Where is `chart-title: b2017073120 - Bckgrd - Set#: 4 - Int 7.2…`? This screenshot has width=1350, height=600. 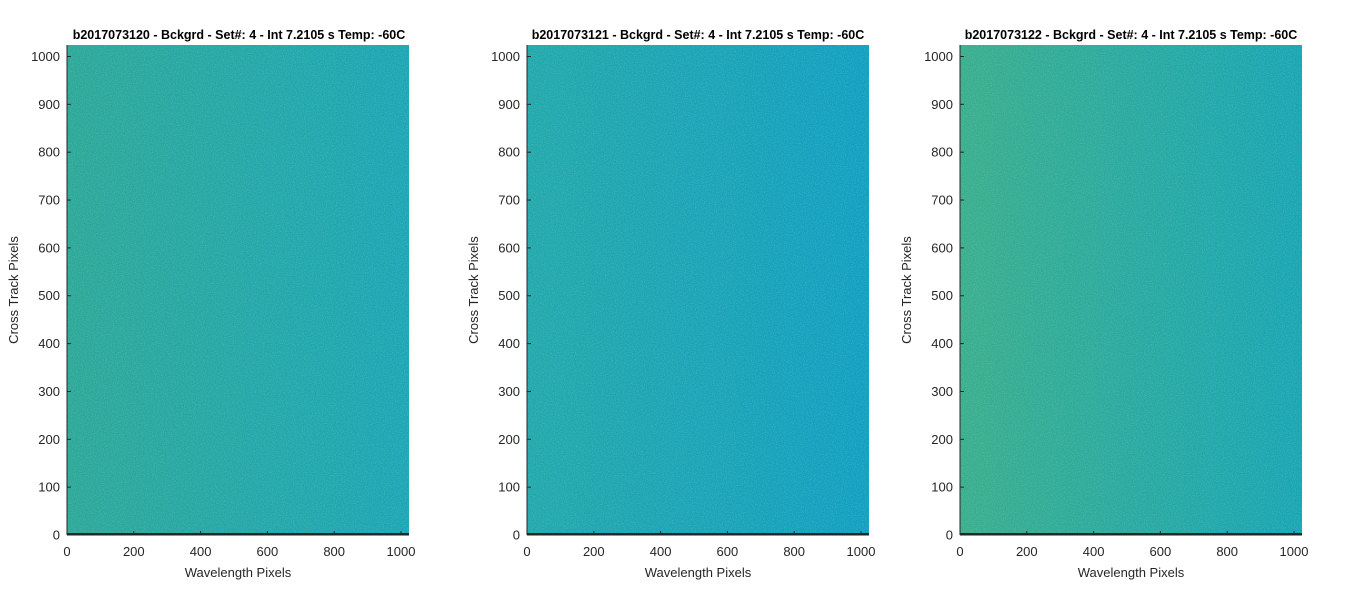
chart-title: b2017073120 - Bckgrd - Set#: 4 - Int 7.2… is located at coordinates (239, 35).